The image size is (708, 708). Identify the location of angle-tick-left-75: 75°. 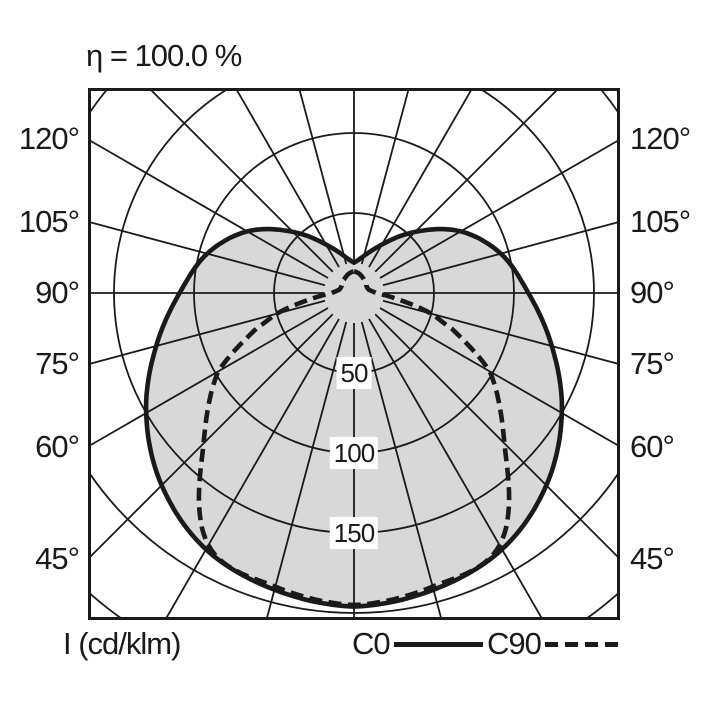
(57, 363).